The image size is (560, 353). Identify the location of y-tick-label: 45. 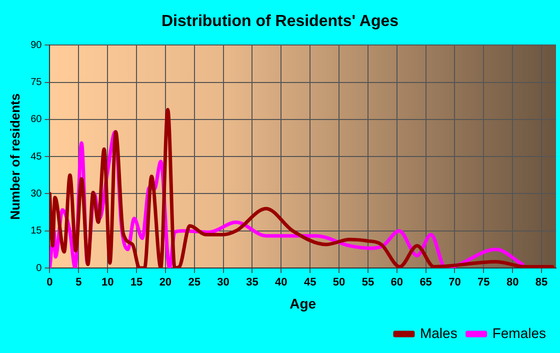
(36, 156).